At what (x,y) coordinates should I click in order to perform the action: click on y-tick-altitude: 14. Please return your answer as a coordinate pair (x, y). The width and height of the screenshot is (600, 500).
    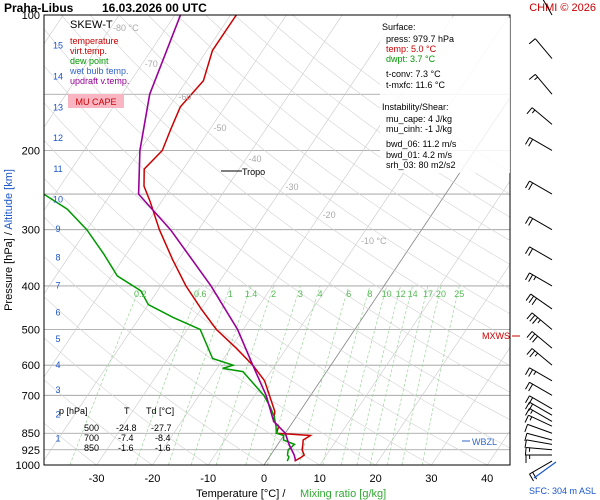
    Looking at the image, I should click on (58, 77).